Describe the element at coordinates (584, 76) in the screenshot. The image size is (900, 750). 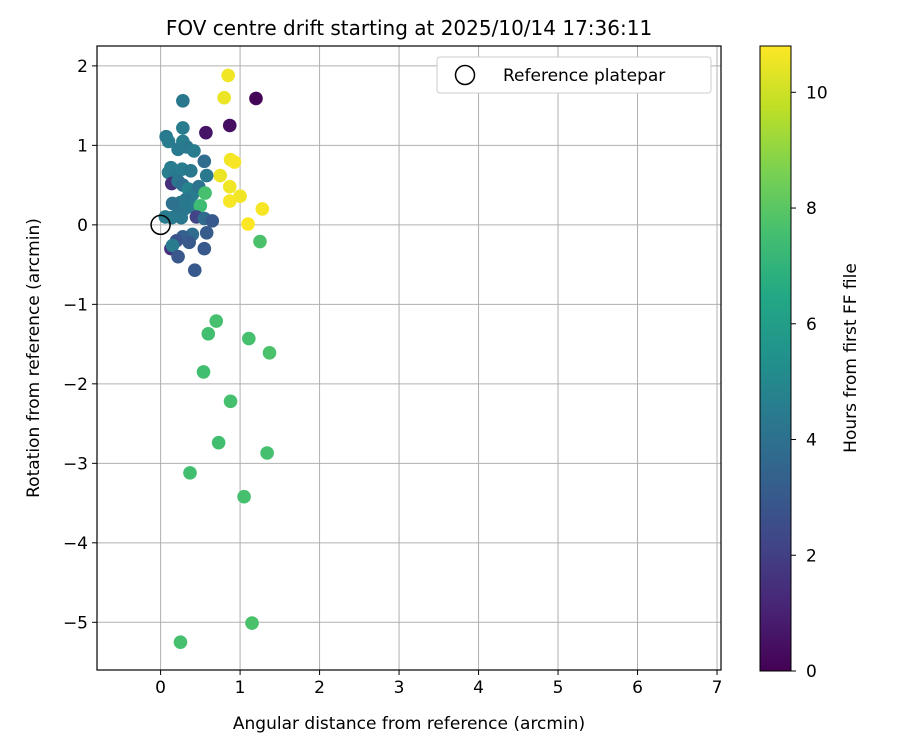
I see `legend-label: Reference platepar` at that location.